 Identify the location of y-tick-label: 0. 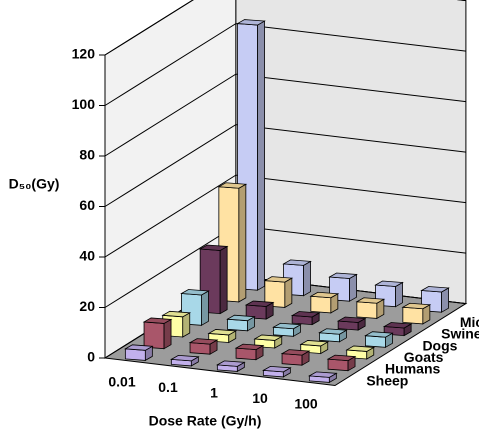
(91, 357).